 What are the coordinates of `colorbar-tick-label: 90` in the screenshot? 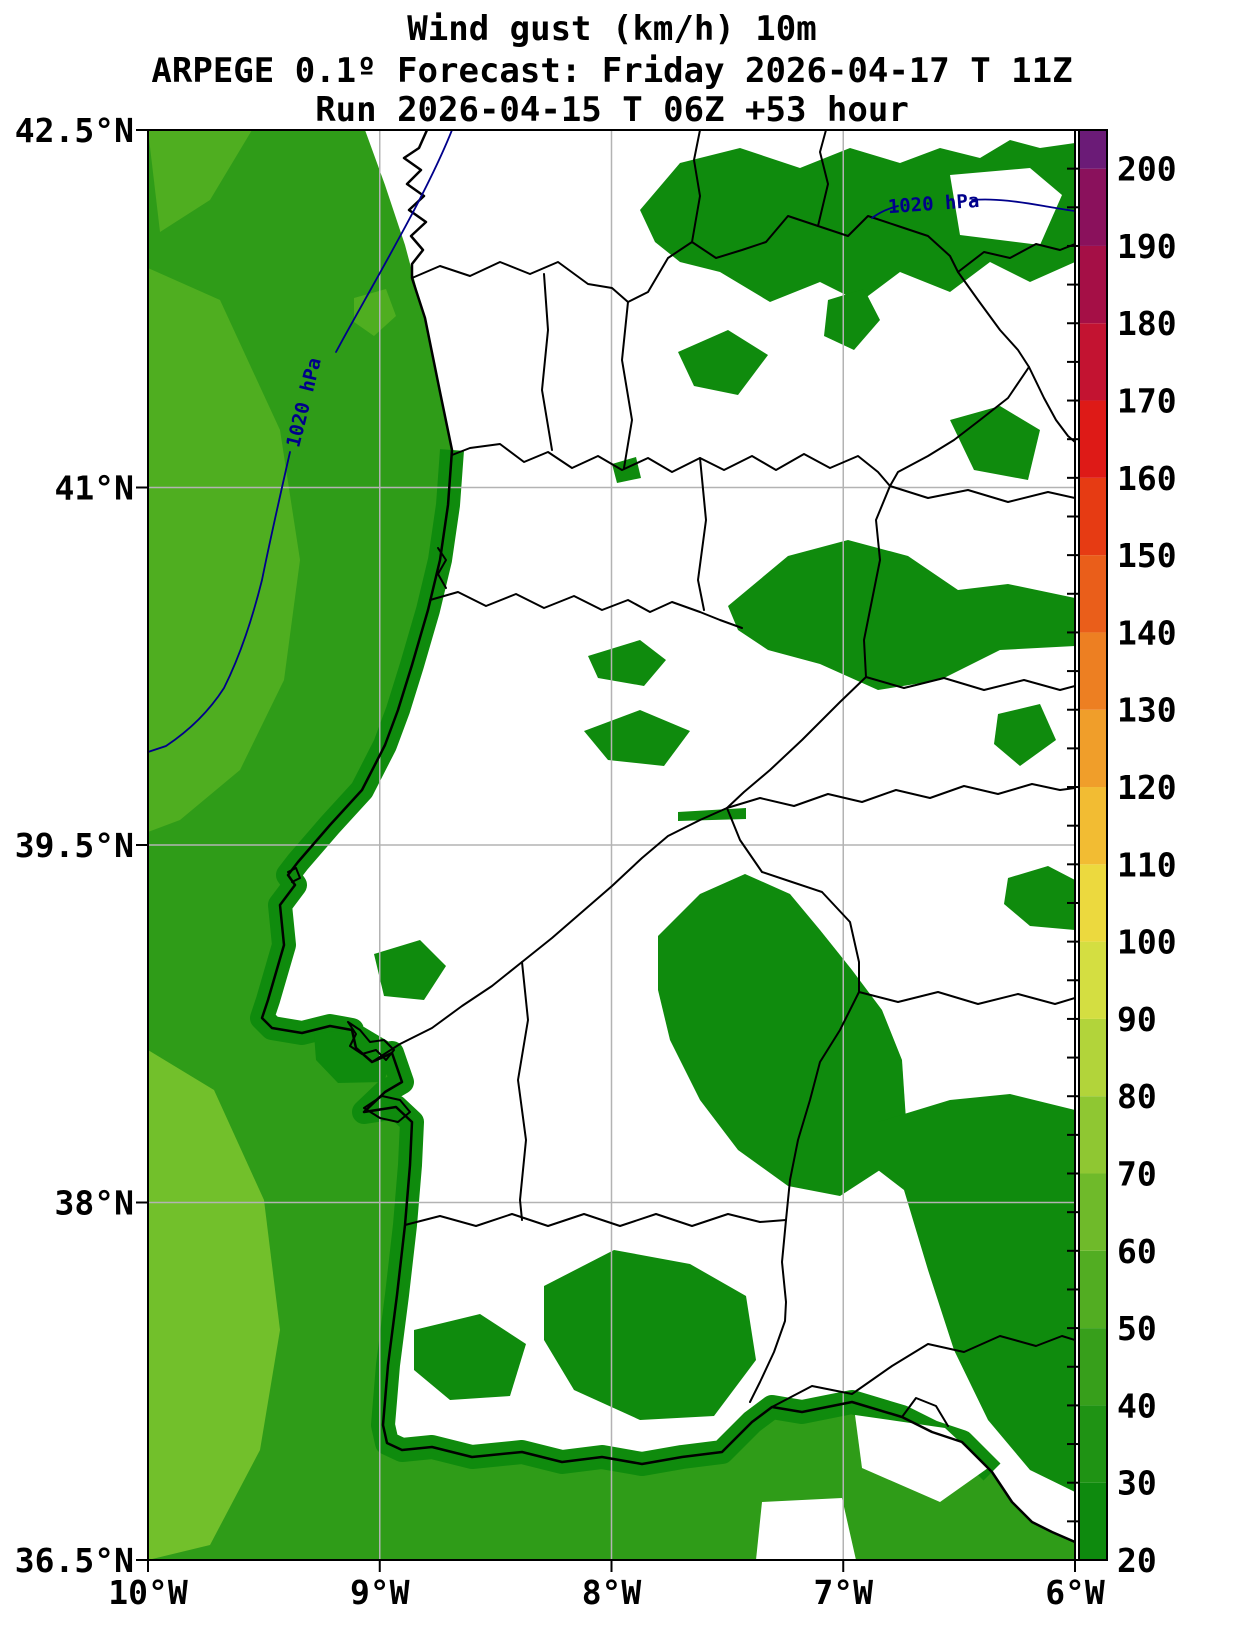 It's located at (1137, 1019).